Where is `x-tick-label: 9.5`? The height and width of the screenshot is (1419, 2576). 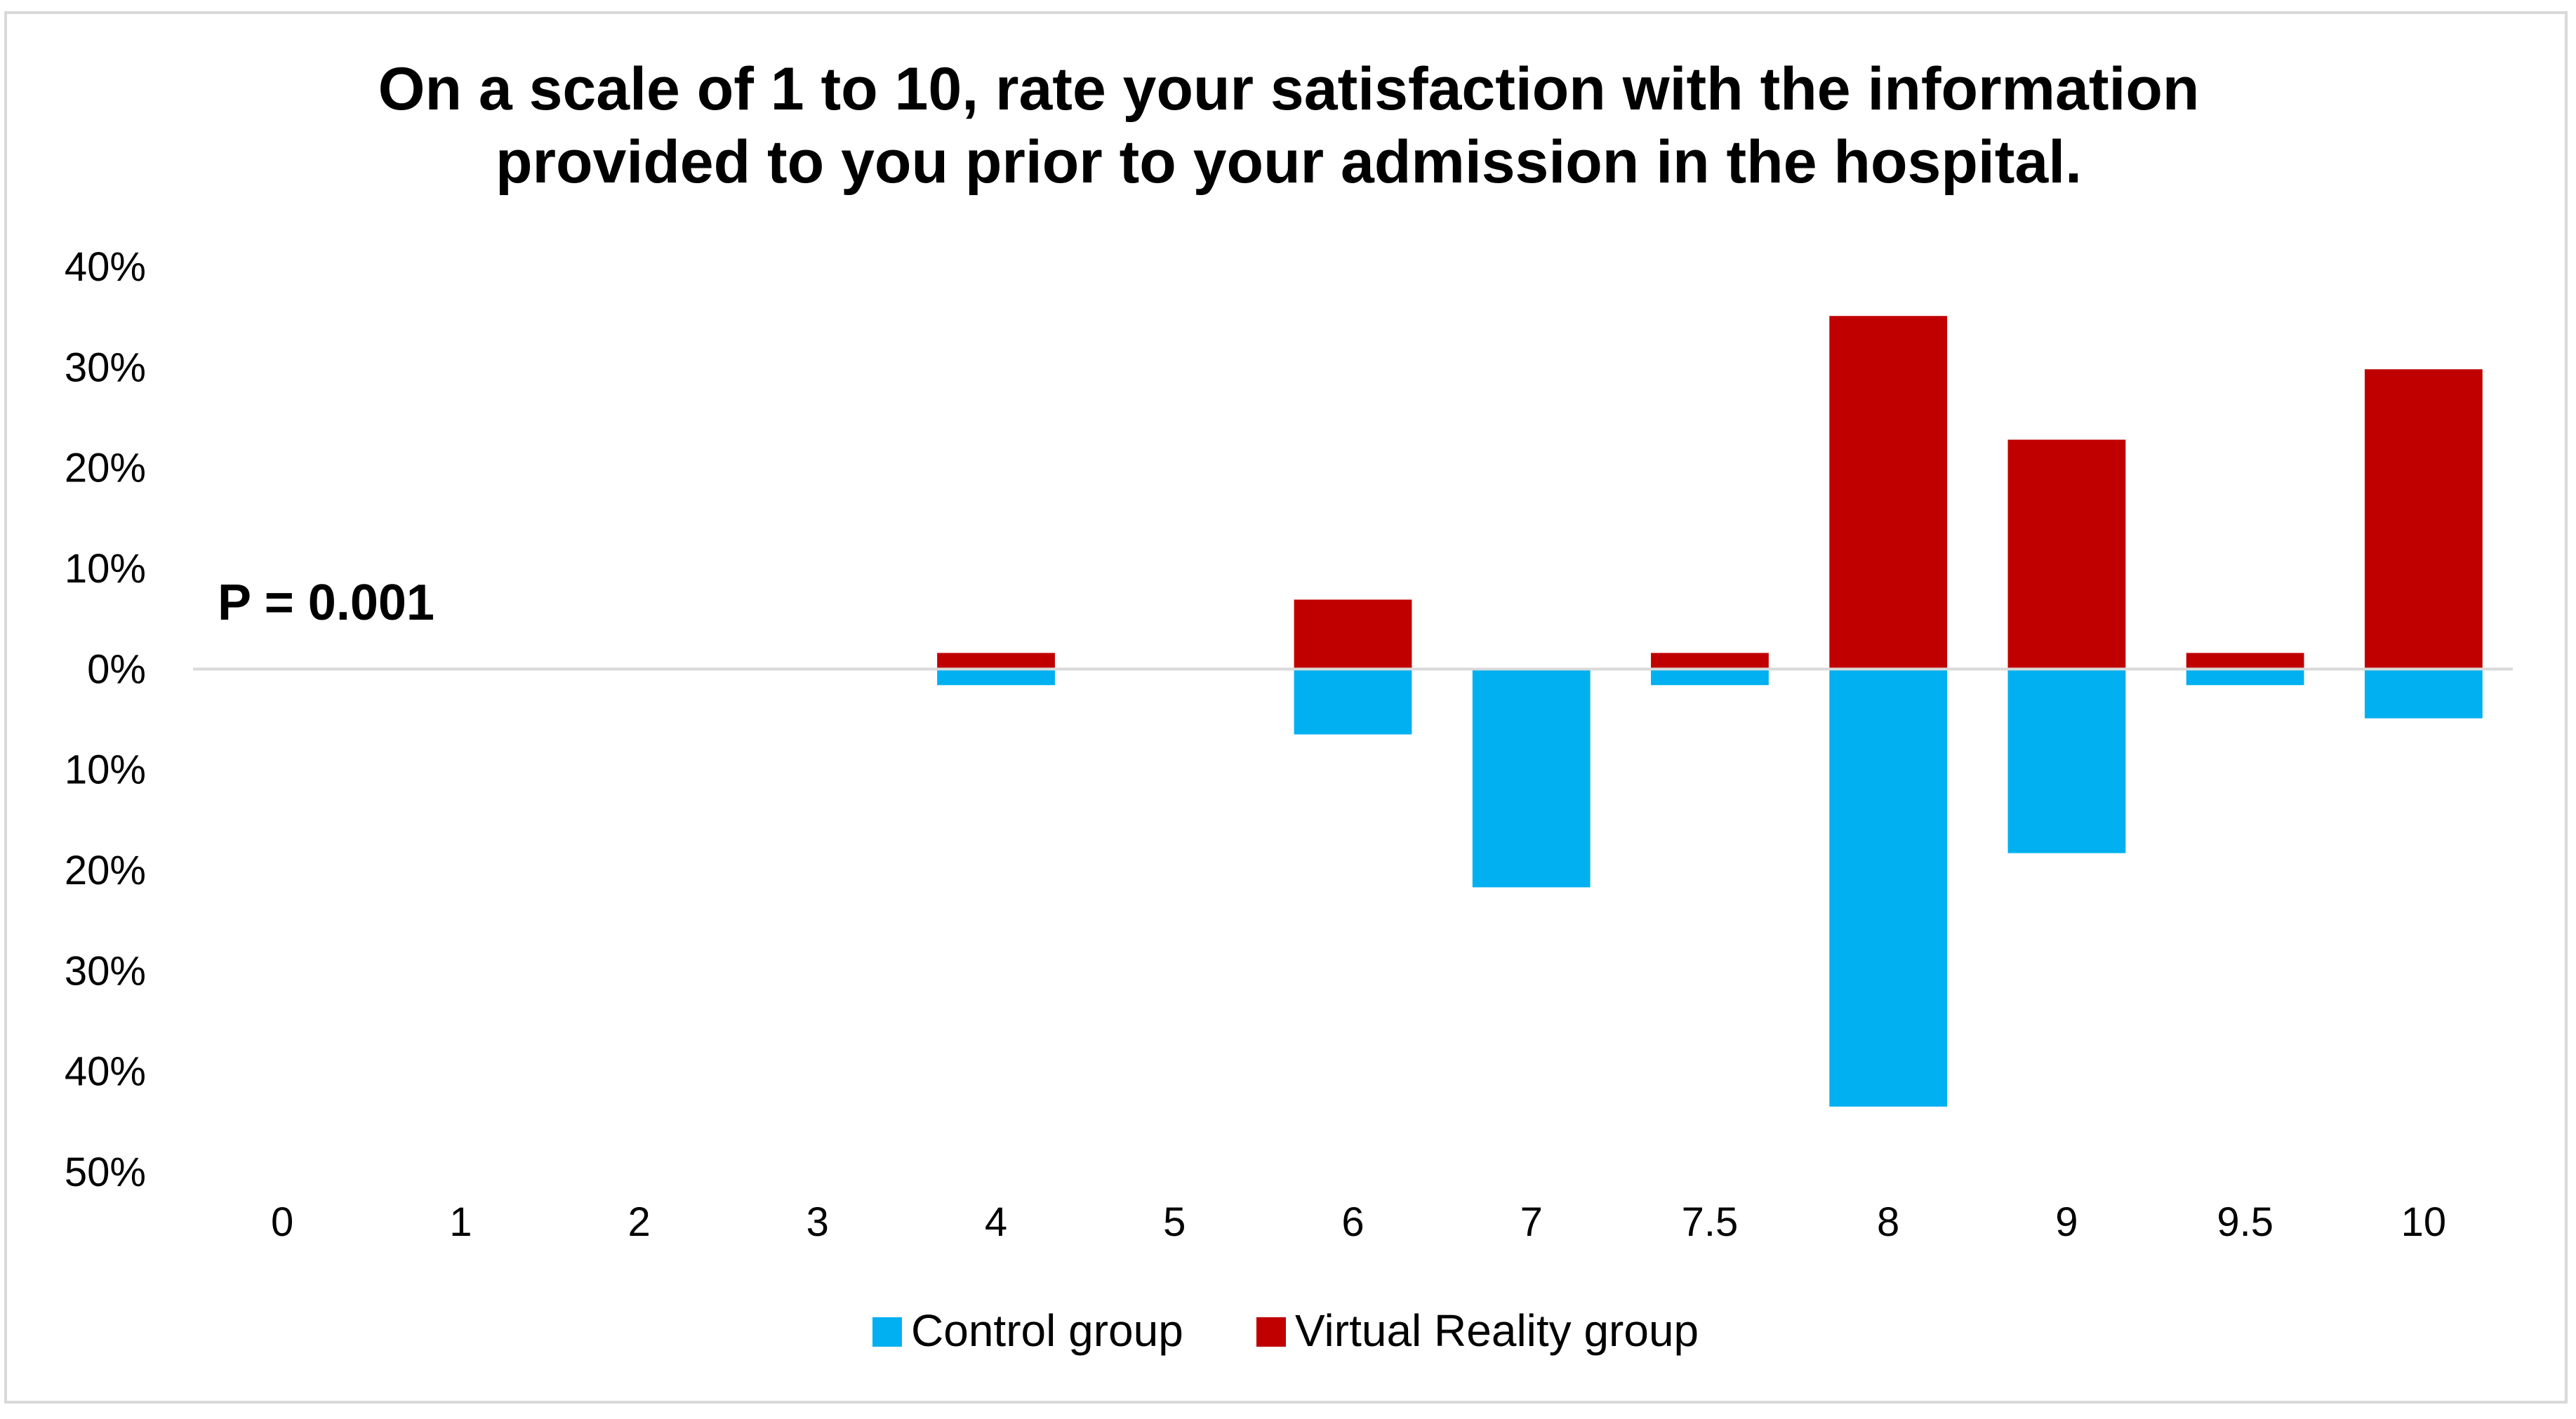
x-tick-label: 9.5 is located at coordinates (2245, 1222).